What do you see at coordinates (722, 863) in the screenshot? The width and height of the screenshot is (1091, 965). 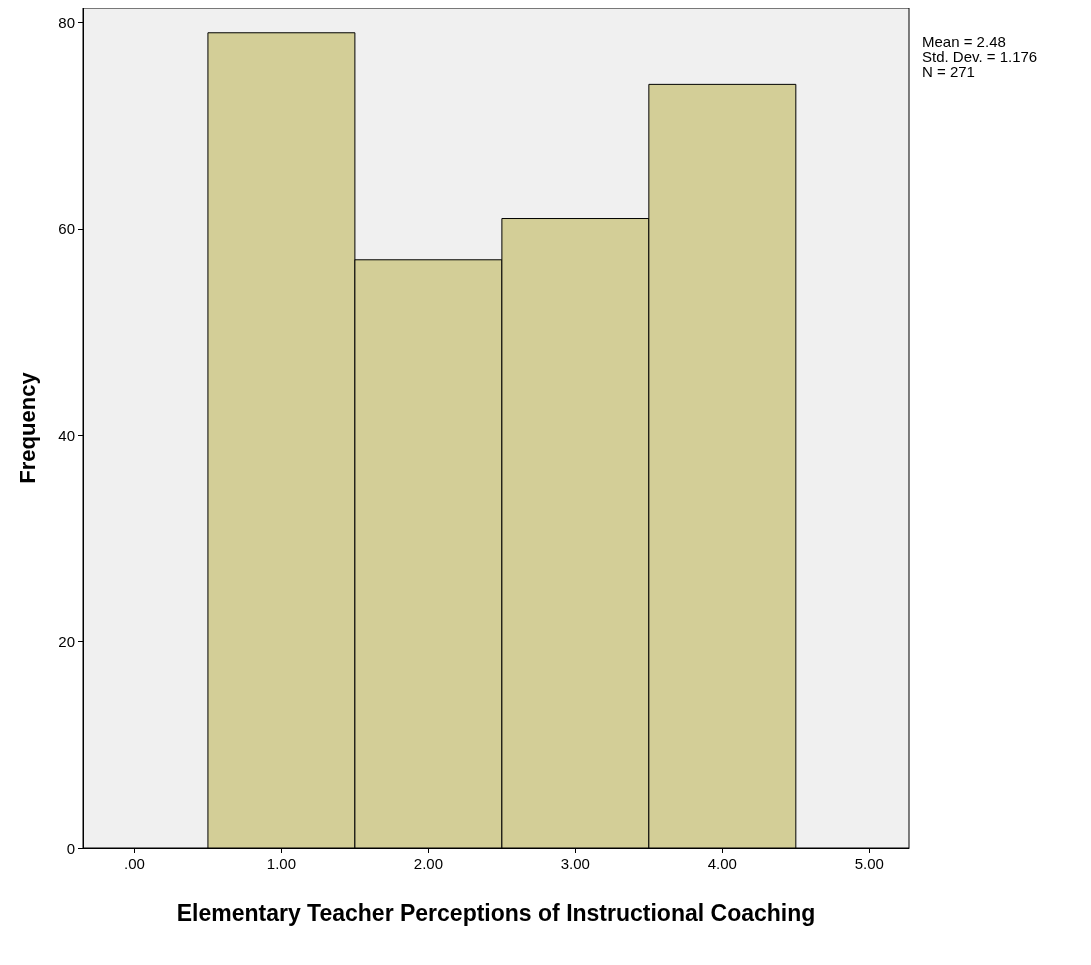 I see `x-tick-label: 4.00` at bounding box center [722, 863].